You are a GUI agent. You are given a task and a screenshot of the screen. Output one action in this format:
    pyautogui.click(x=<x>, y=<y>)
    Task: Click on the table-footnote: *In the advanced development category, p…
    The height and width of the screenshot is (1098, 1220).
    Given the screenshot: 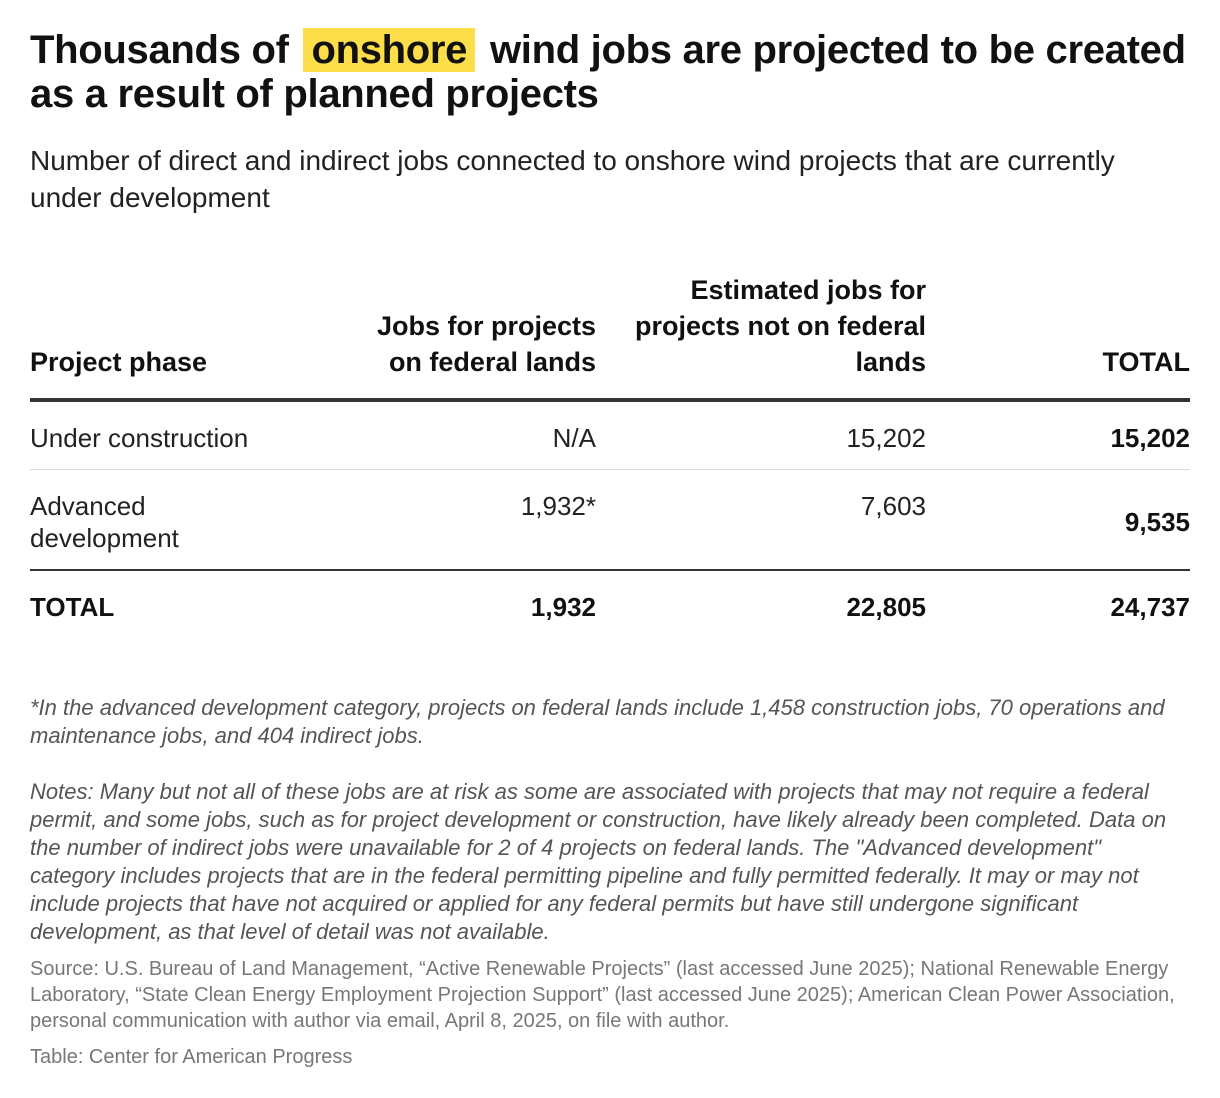 What is the action you would take?
    pyautogui.click(x=597, y=721)
    